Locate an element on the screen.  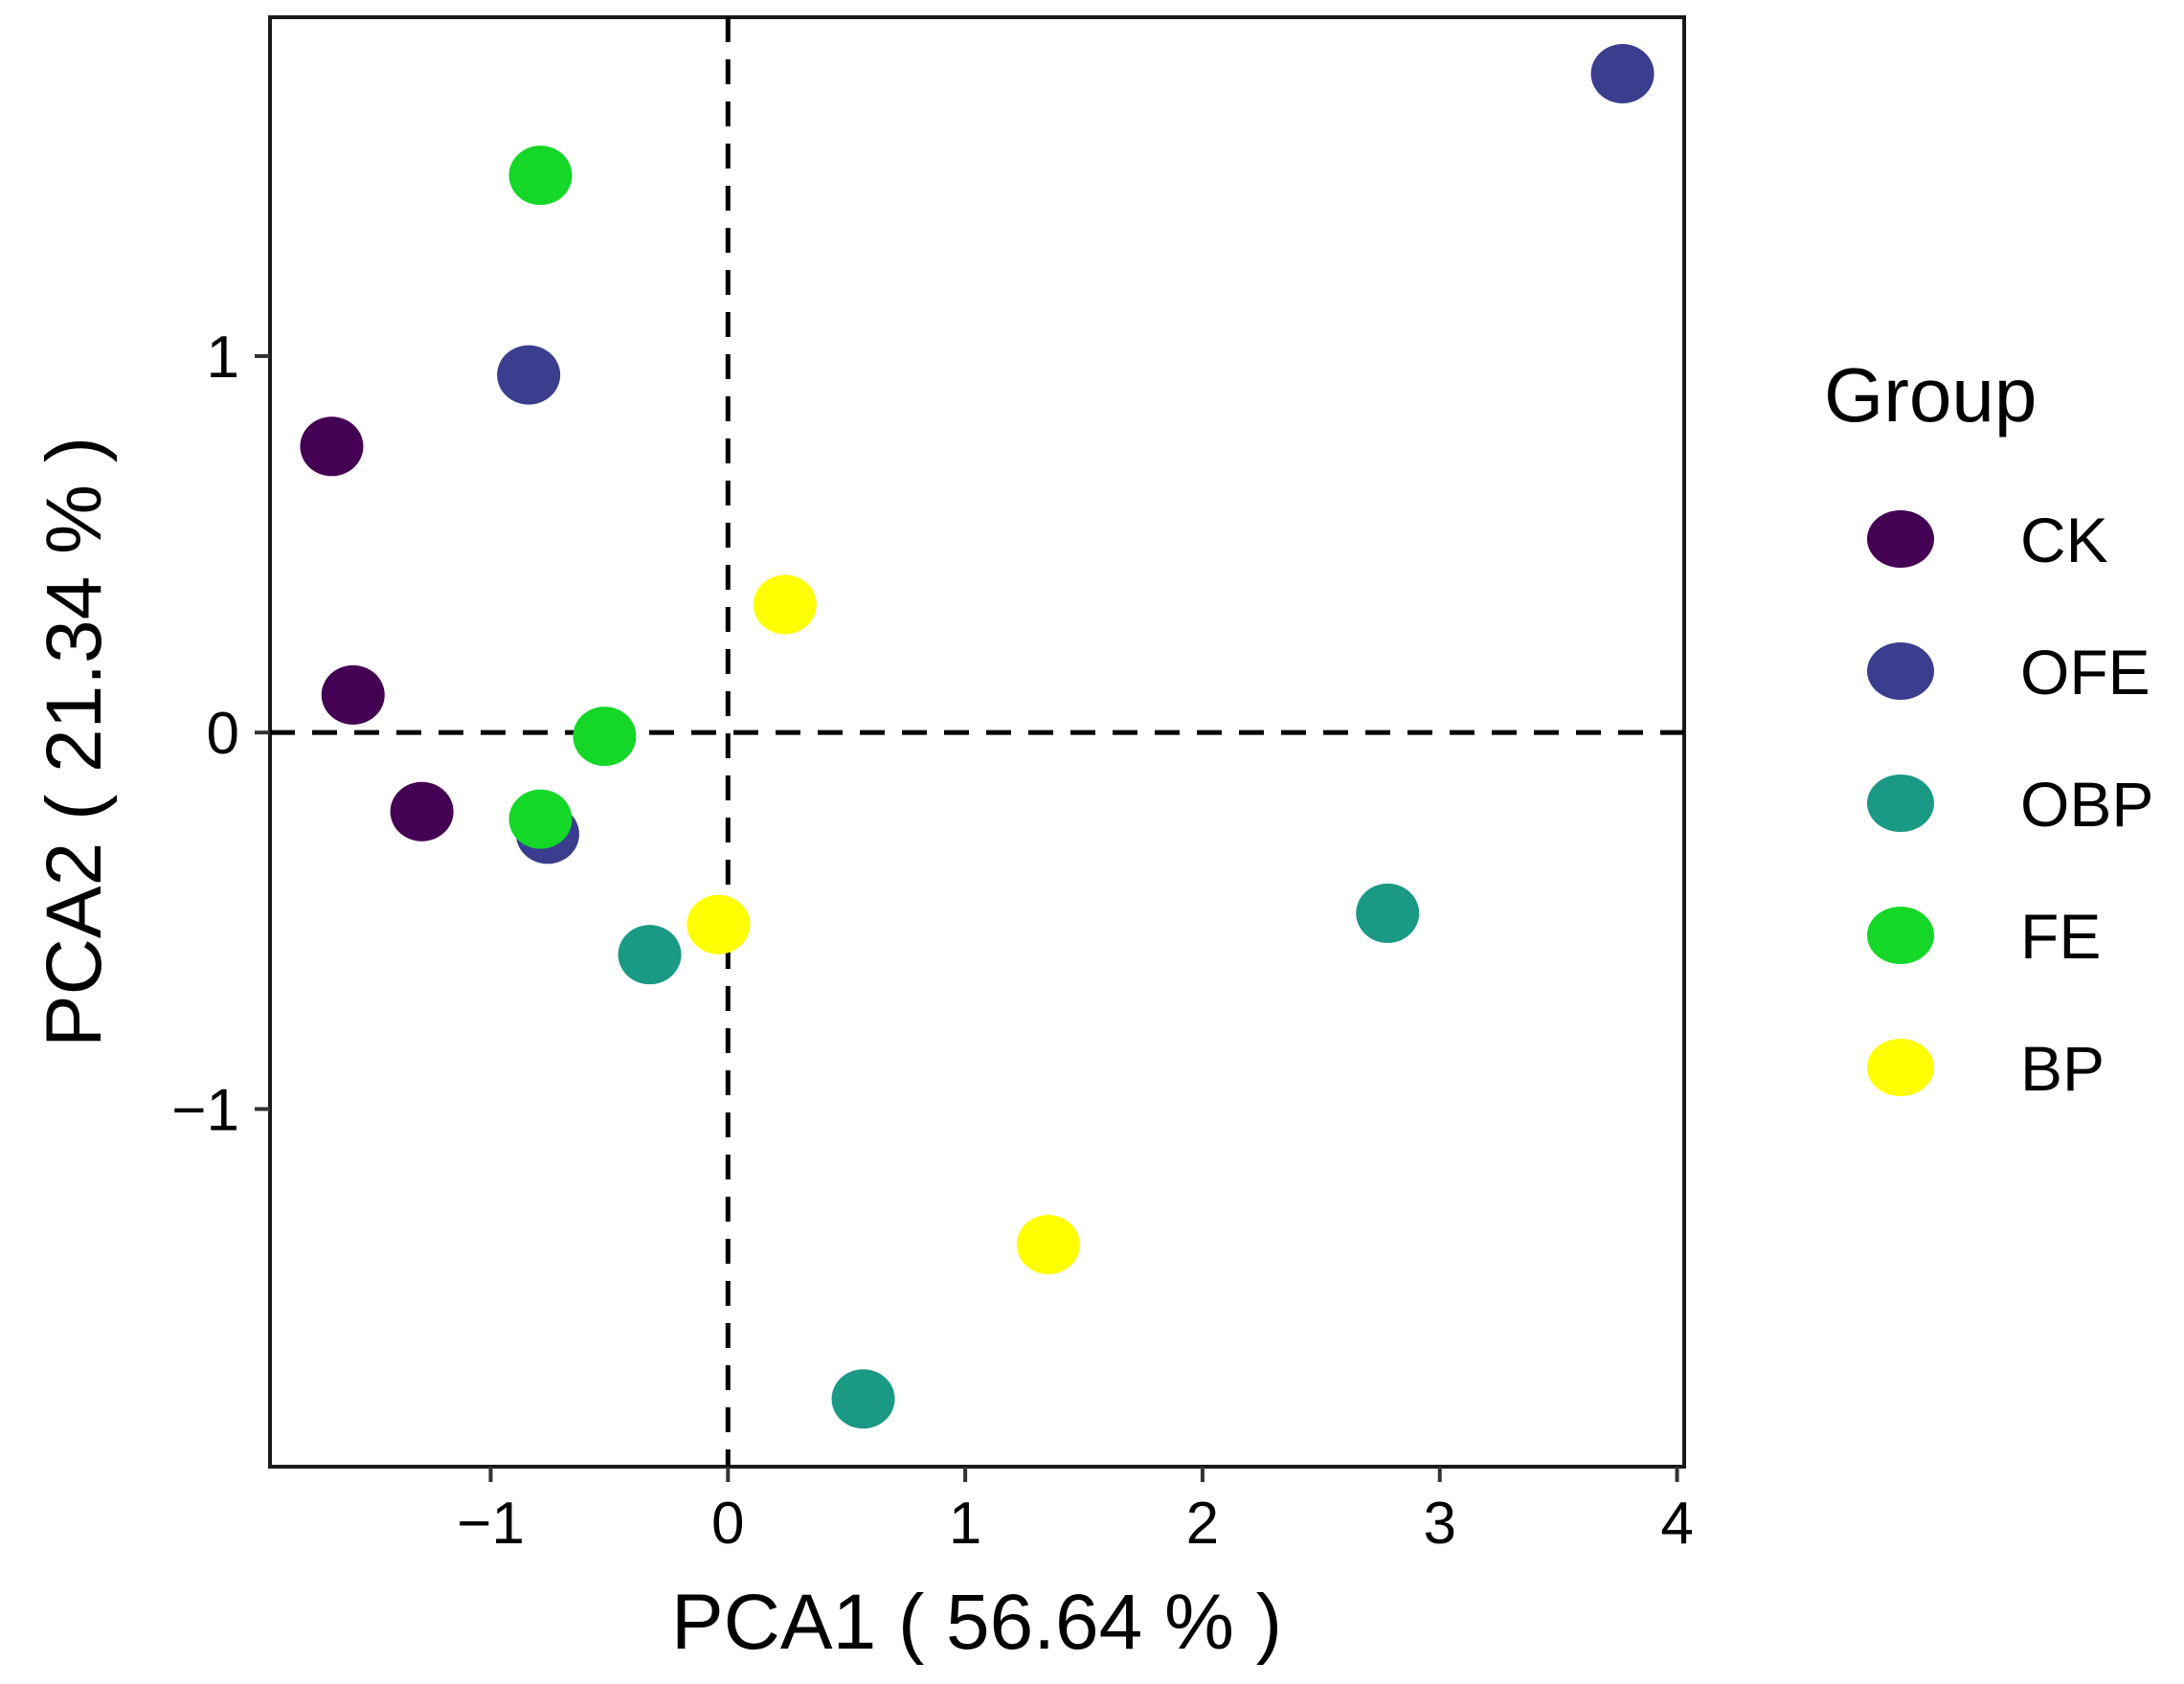
legend: Group CK OFE OBP FE BP is located at coordinates (1988, 728).